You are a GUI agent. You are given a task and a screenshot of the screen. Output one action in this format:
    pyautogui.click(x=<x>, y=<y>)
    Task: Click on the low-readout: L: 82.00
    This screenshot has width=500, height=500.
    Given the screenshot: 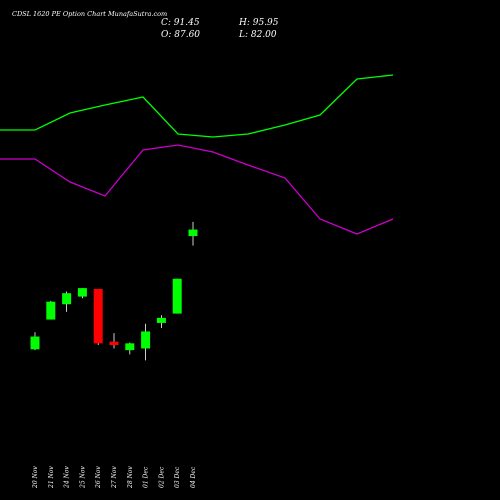 What is the action you would take?
    pyautogui.click(x=257, y=35)
    